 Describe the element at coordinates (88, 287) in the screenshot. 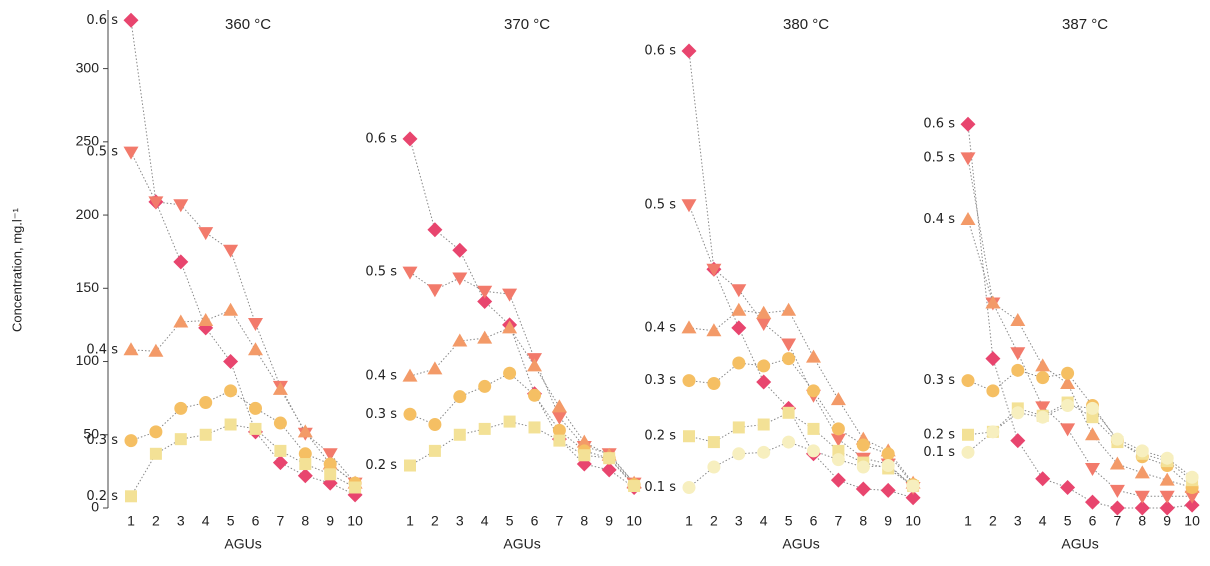

I see `y-tick-label: 150` at that location.